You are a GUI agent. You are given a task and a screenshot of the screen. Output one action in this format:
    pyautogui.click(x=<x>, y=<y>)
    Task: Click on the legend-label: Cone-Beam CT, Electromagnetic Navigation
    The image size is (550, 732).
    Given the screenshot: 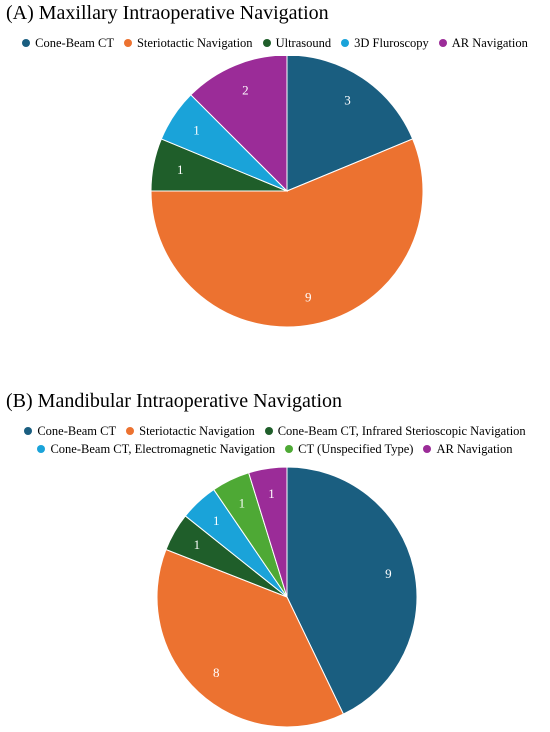 What is the action you would take?
    pyautogui.click(x=163, y=449)
    